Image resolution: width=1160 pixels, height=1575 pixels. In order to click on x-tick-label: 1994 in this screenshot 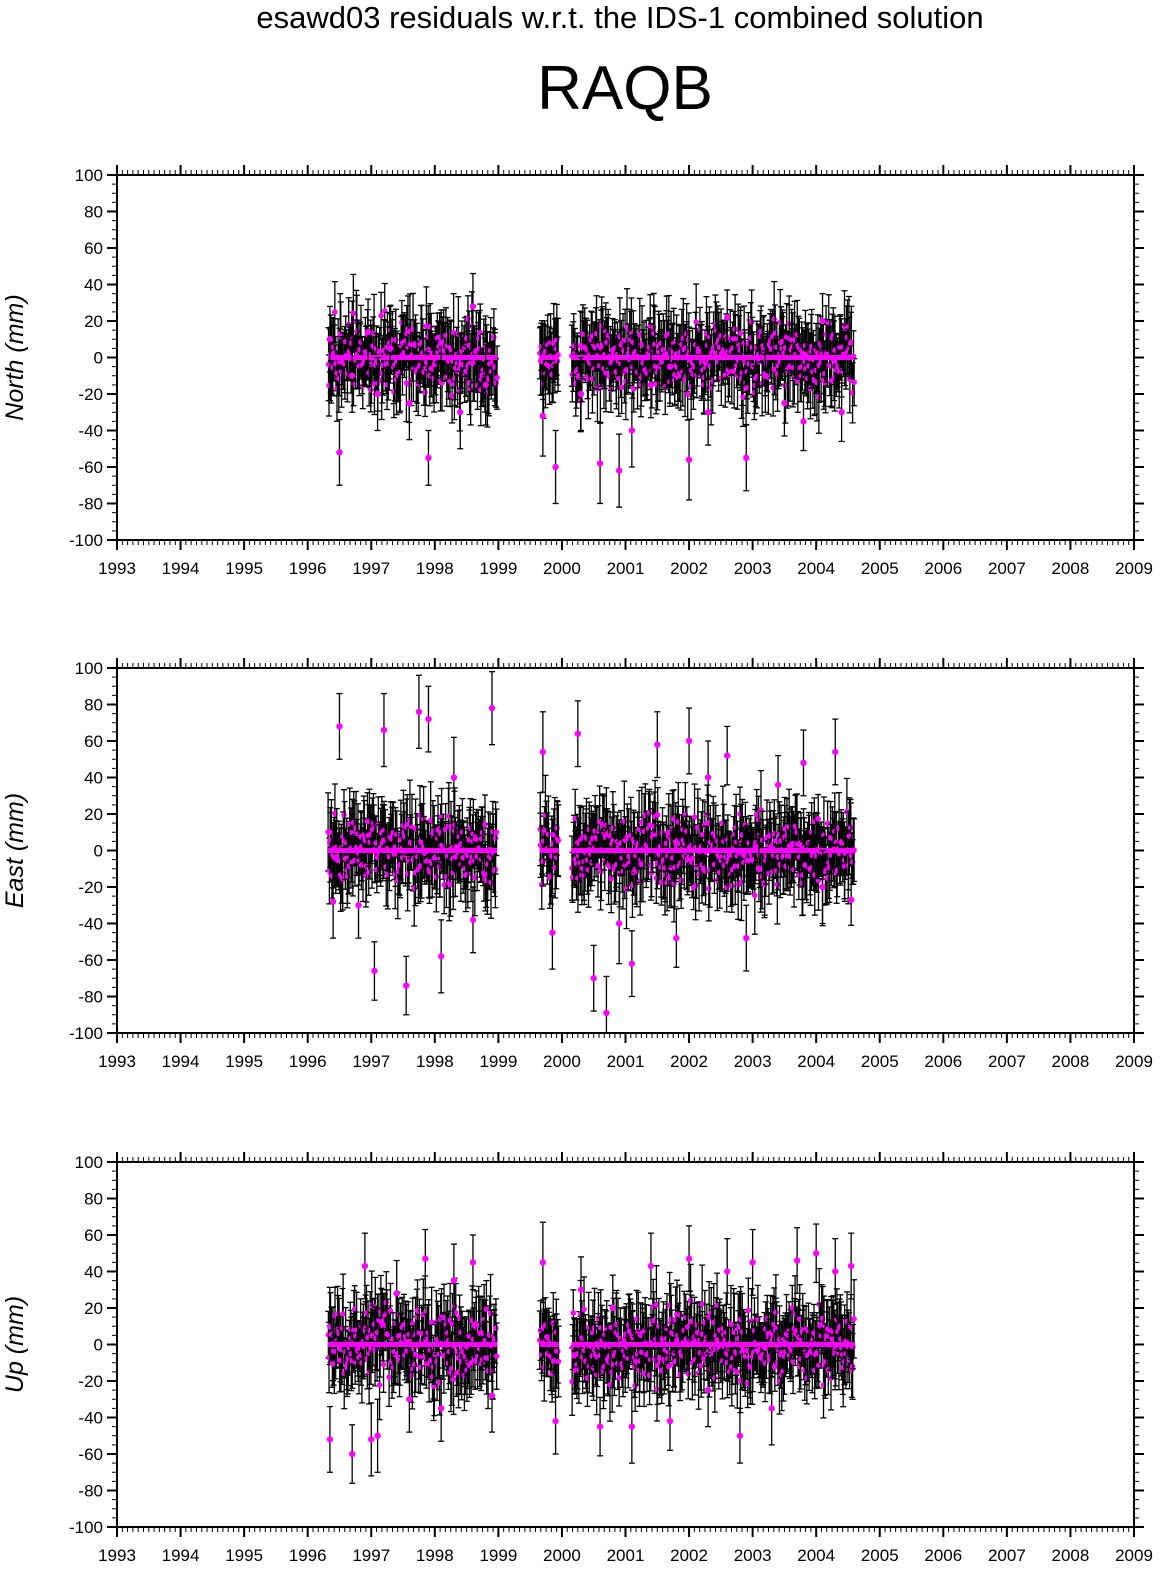, I will do `click(181, 1061)`.